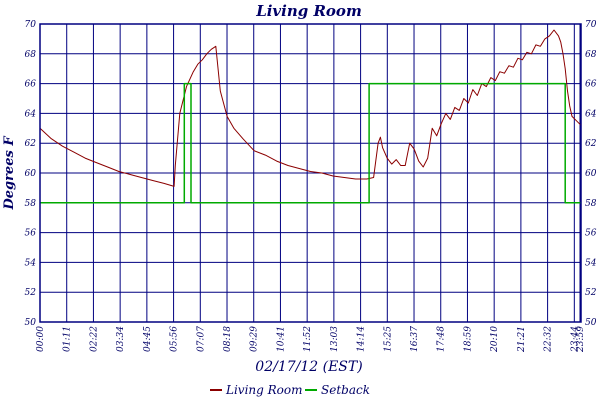 The width and height of the screenshot is (600, 400). Describe the element at coordinates (468, 339) in the screenshot. I see `x-tick-label: 18:59` at that location.